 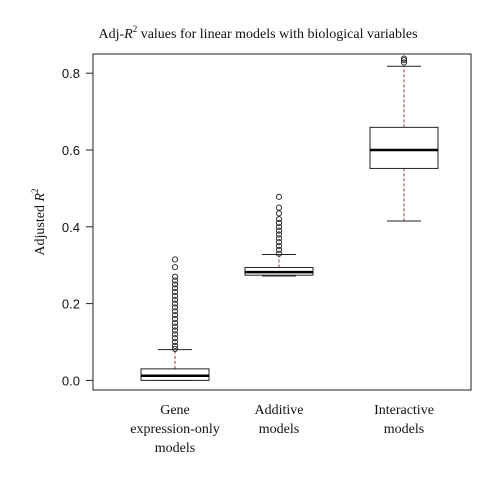 What do you see at coordinates (174, 429) in the screenshot?
I see `x-category-label: expression-only` at bounding box center [174, 429].